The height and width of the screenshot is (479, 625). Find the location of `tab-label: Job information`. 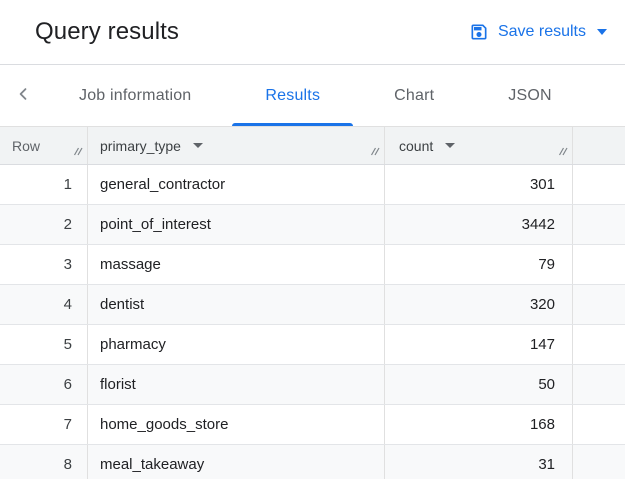

tab-label: Job information is located at coordinates (135, 95).